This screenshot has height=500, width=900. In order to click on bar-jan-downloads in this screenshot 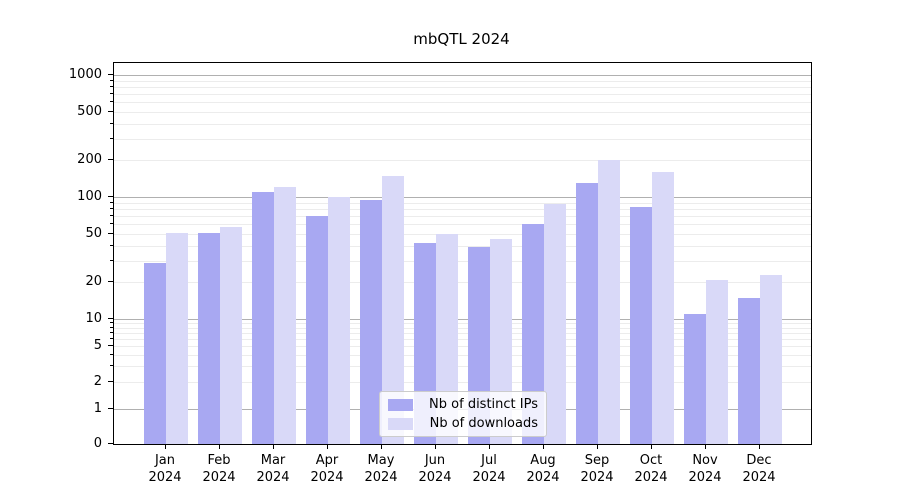, I will do `click(177, 338)`.